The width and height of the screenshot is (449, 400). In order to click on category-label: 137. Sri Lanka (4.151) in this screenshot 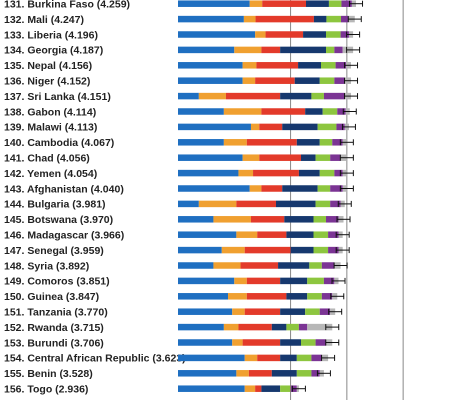, I will do `click(57, 97)`.